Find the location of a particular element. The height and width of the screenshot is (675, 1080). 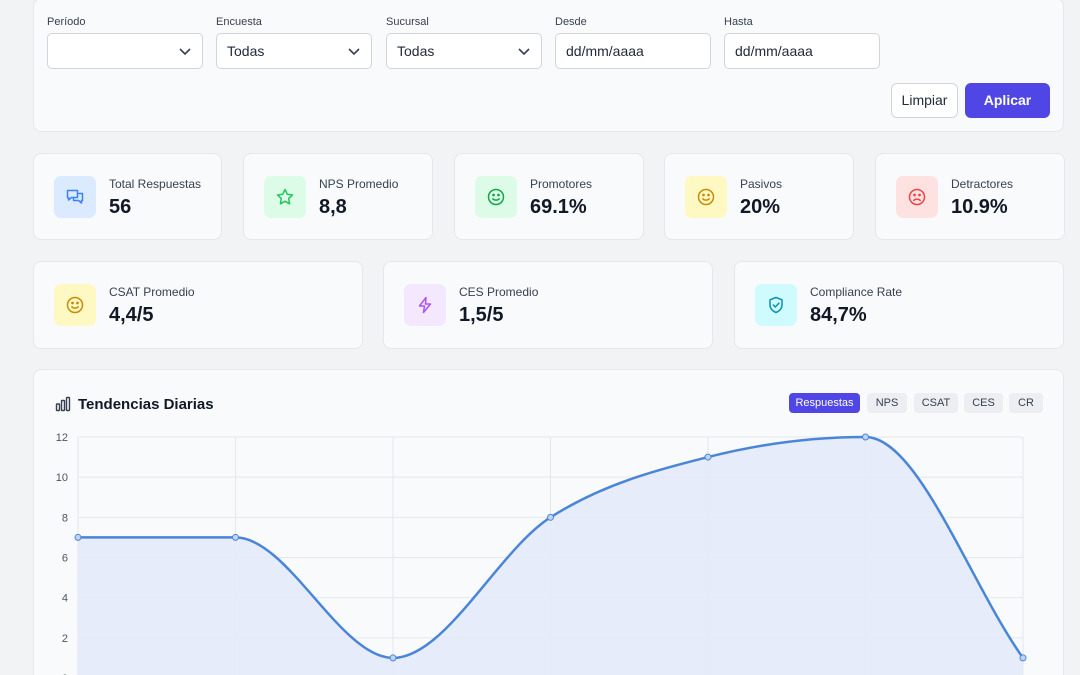

periodo-select is located at coordinates (125, 51).